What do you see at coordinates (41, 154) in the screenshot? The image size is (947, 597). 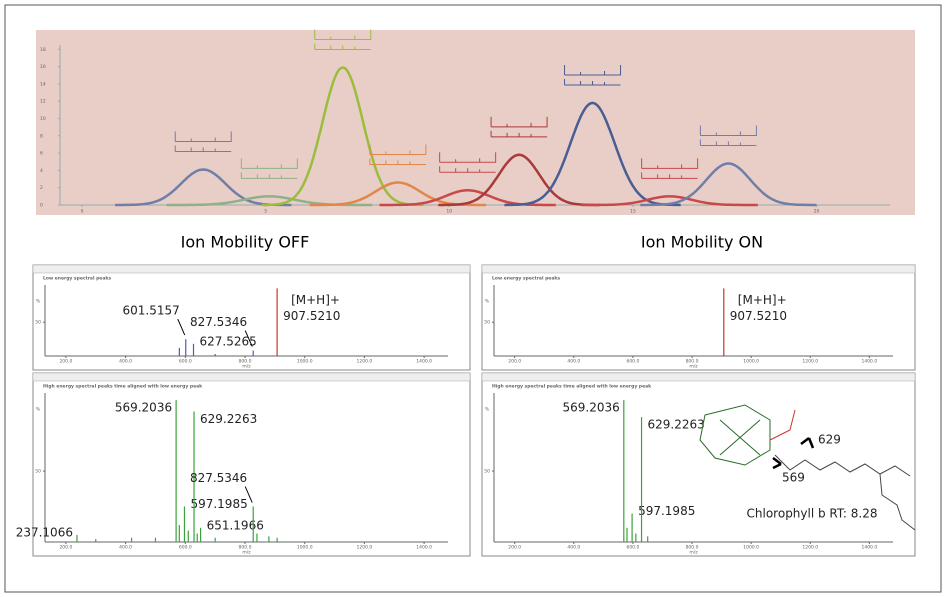 I see `y-tick-label: 6` at bounding box center [41, 154].